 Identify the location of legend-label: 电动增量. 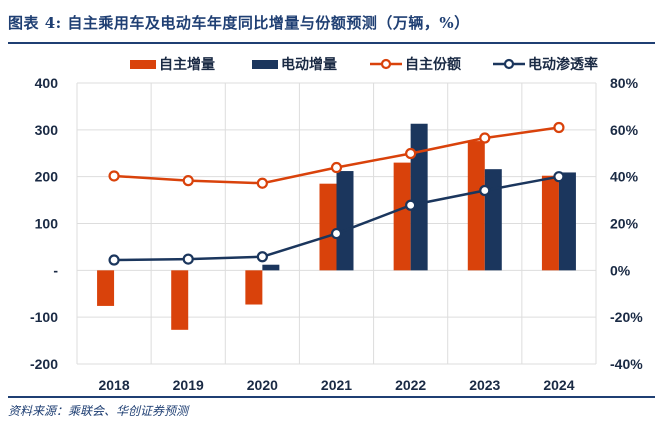
(309, 65).